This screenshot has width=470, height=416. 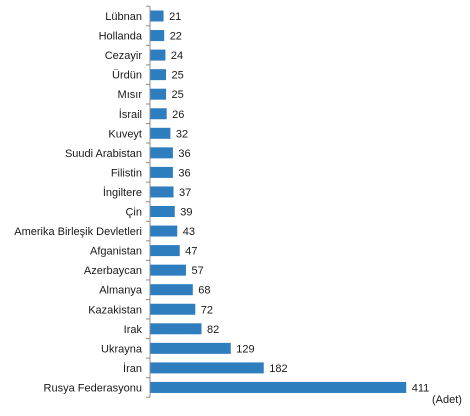 What do you see at coordinates (123, 17) in the screenshot?
I see `category-label: Lübnan` at bounding box center [123, 17].